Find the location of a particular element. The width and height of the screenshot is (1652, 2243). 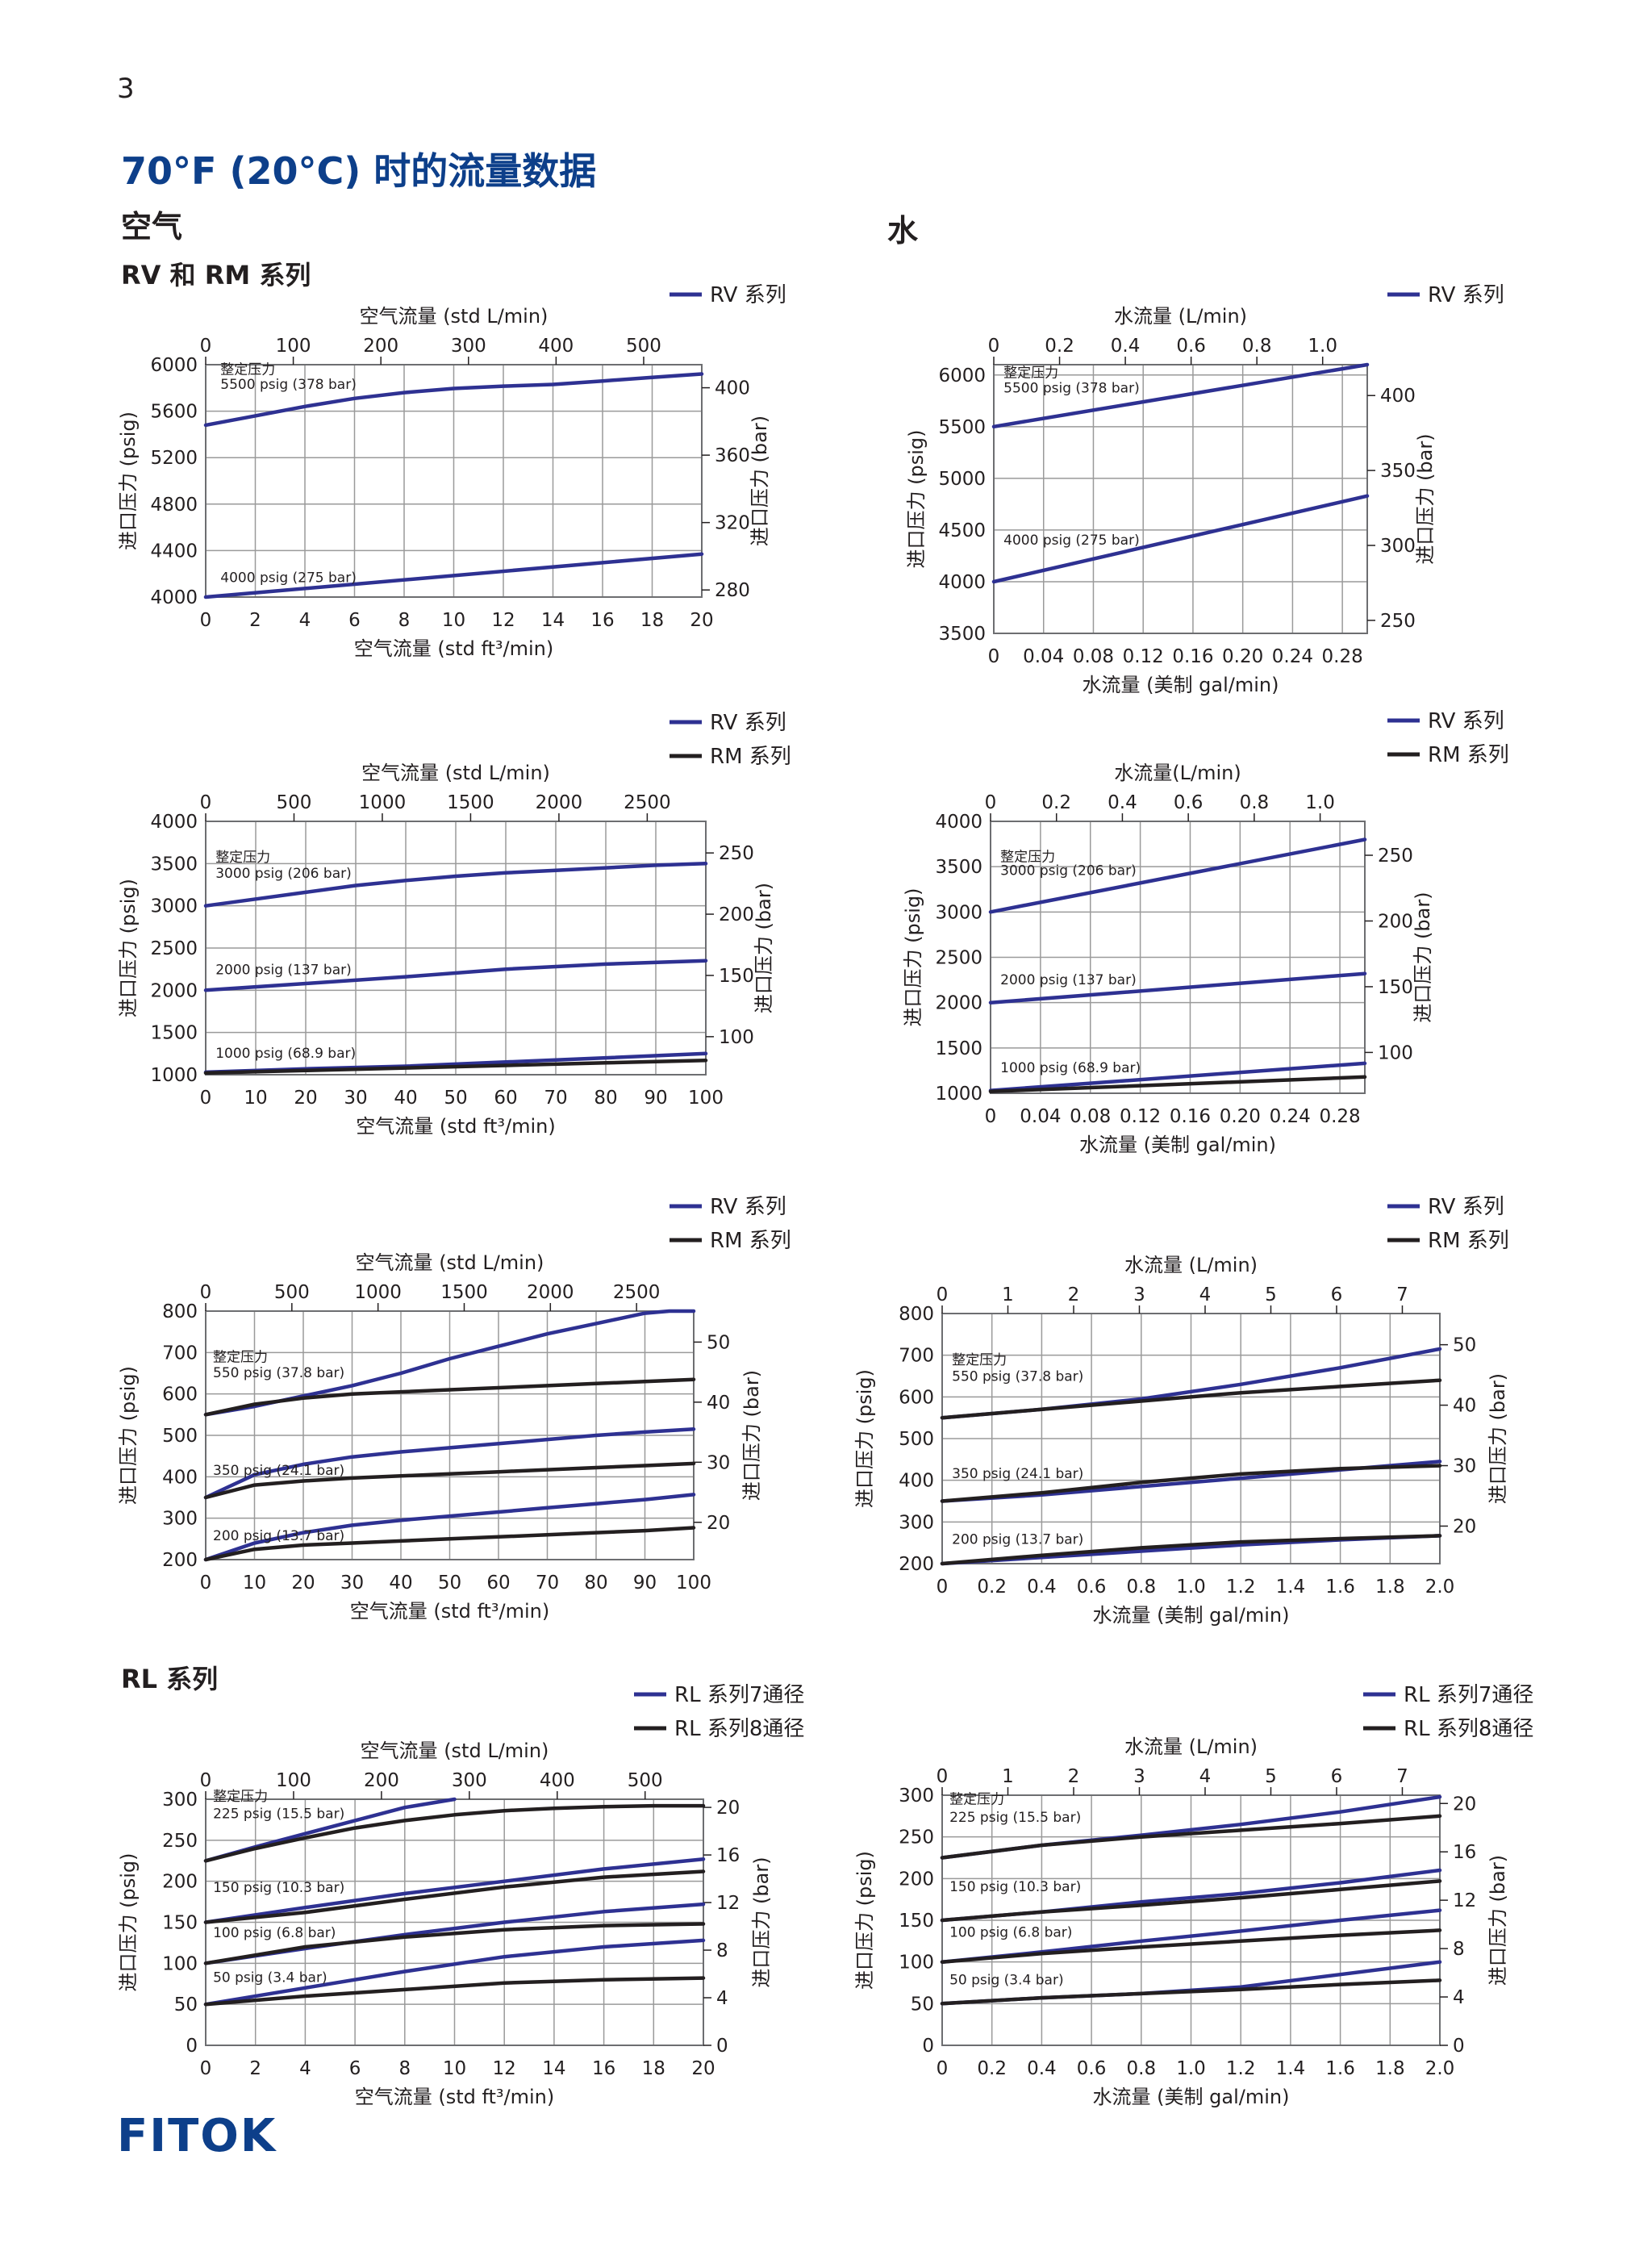

y2-tick-label: 400 is located at coordinates (1398, 396).